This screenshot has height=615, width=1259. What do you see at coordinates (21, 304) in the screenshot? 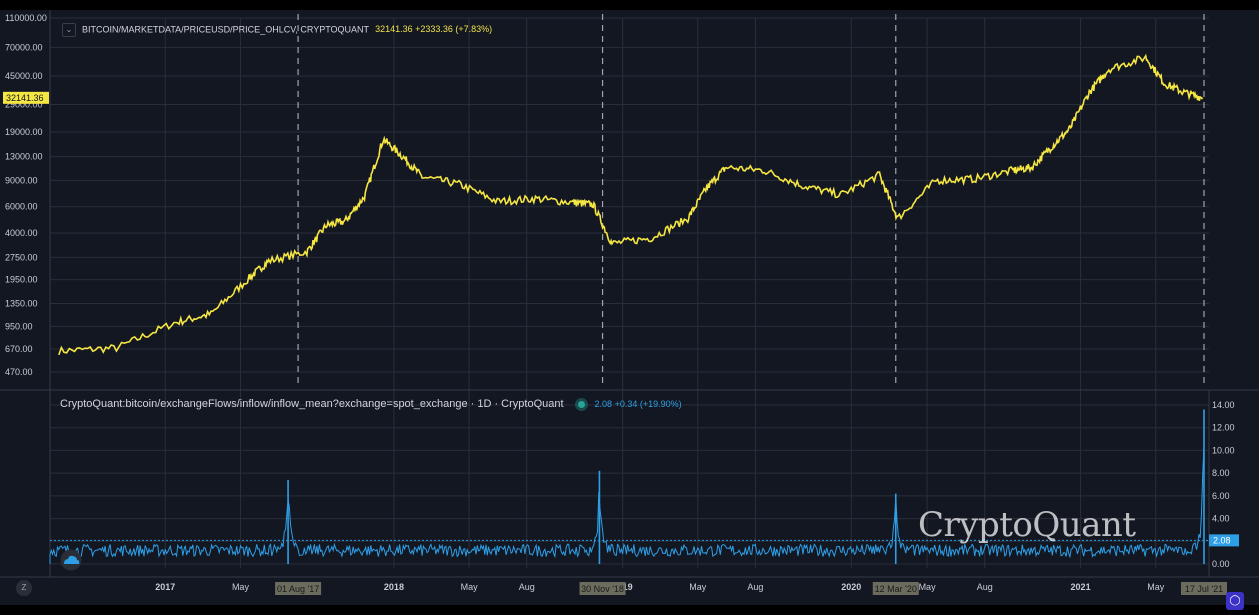
I see `price-tick-label: 1350.00` at bounding box center [21, 304].